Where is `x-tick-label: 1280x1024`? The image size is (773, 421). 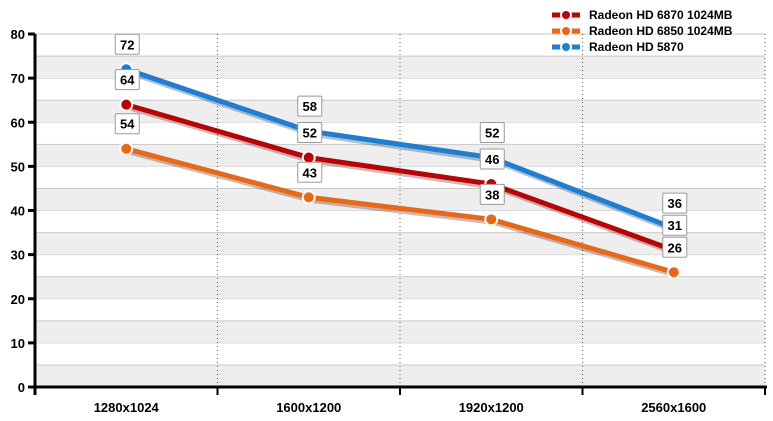 x-tick-label: 1280x1024 is located at coordinates (127, 407).